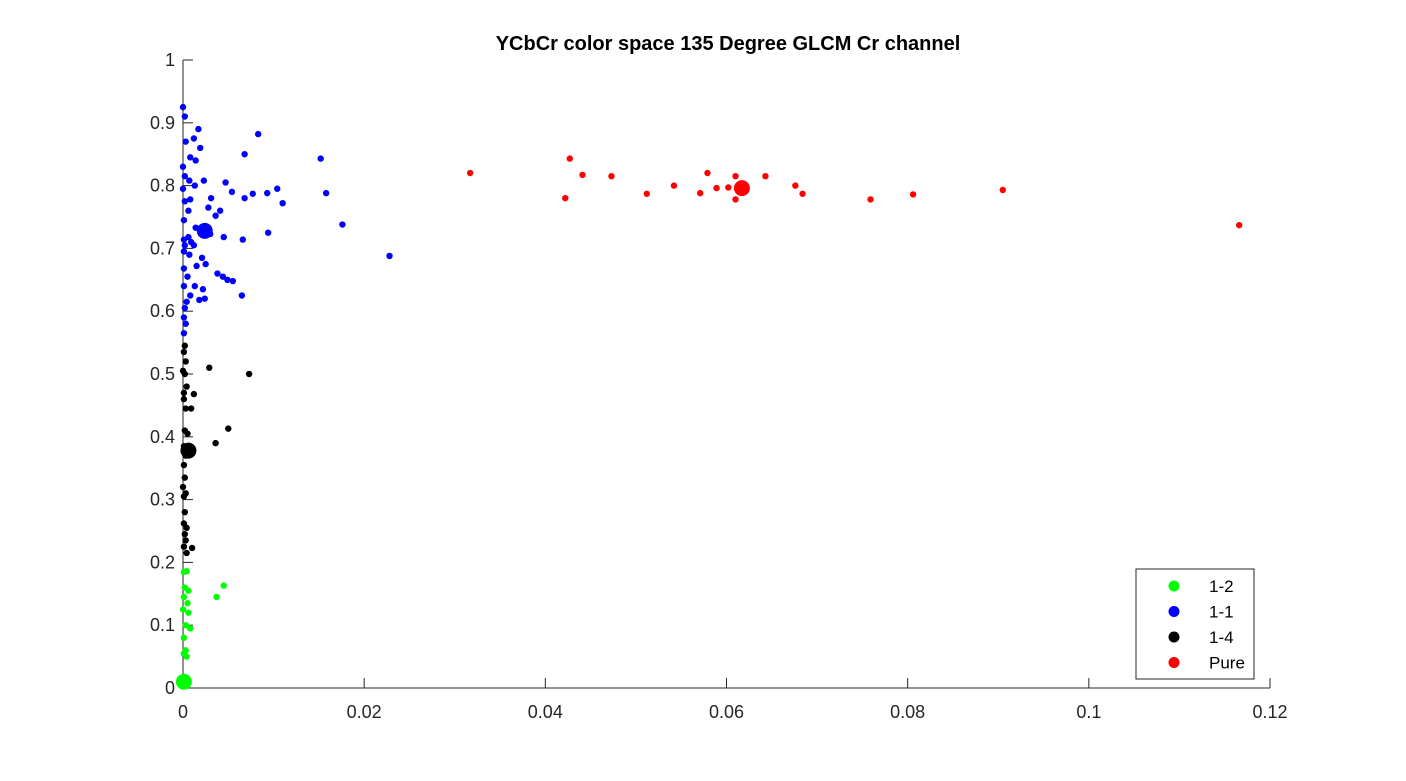  Describe the element at coordinates (726, 712) in the screenshot. I see `x-tick-label: 0.06` at that location.